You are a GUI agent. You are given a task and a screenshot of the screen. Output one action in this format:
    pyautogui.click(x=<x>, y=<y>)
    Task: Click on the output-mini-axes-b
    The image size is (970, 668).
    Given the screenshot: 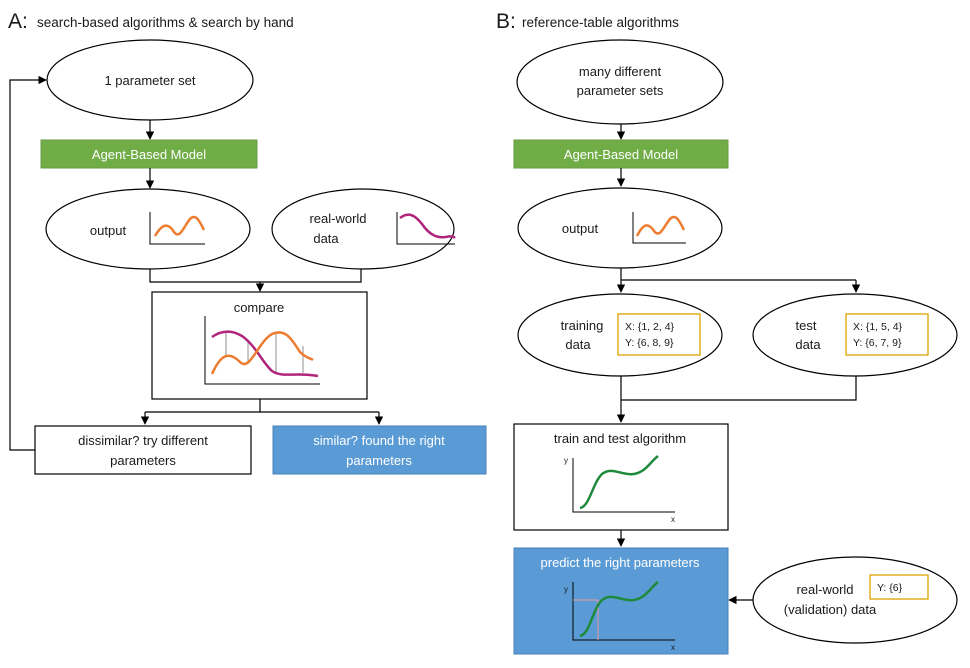 What is the action you would take?
    pyautogui.click(x=659, y=228)
    